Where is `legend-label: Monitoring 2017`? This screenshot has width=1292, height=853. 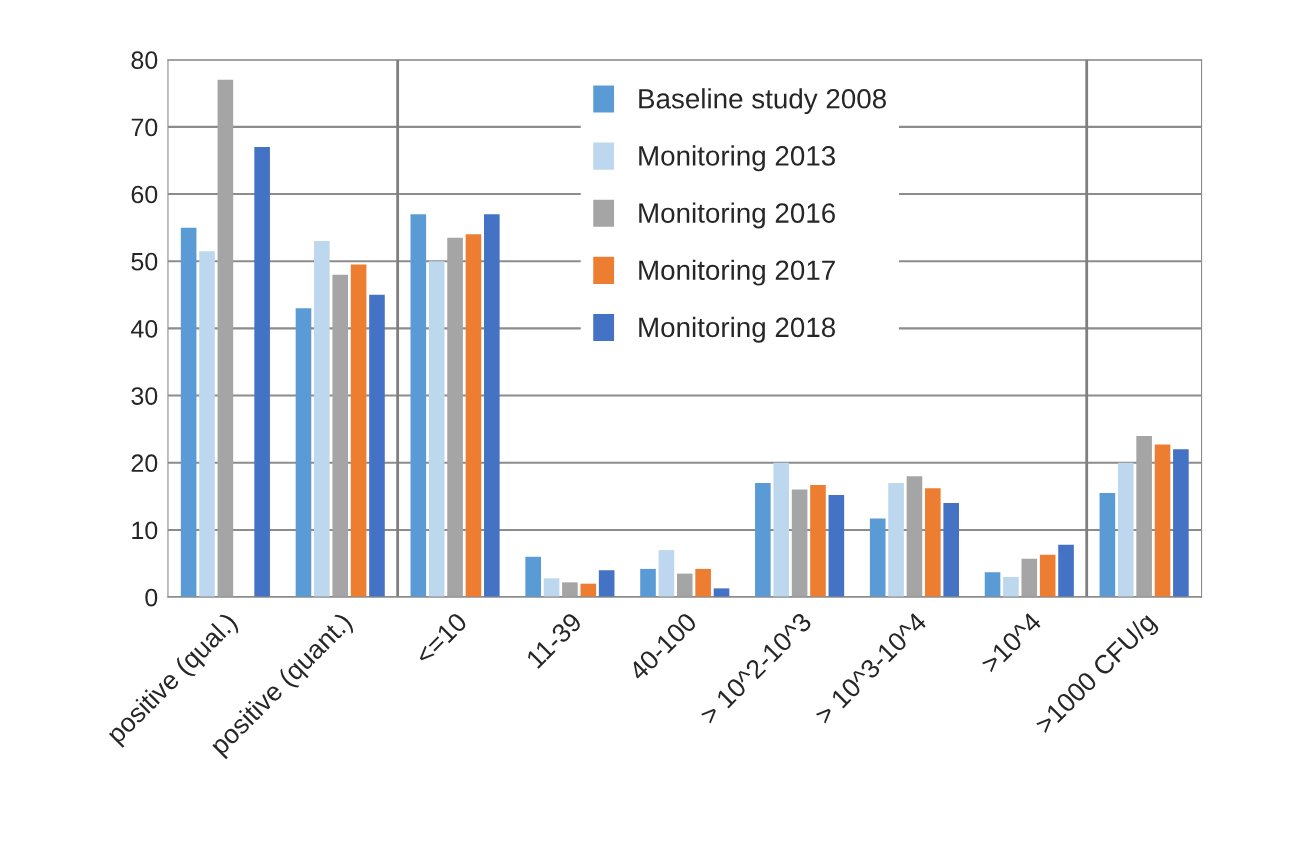
legend-label: Monitoring 2017 is located at coordinates (737, 272).